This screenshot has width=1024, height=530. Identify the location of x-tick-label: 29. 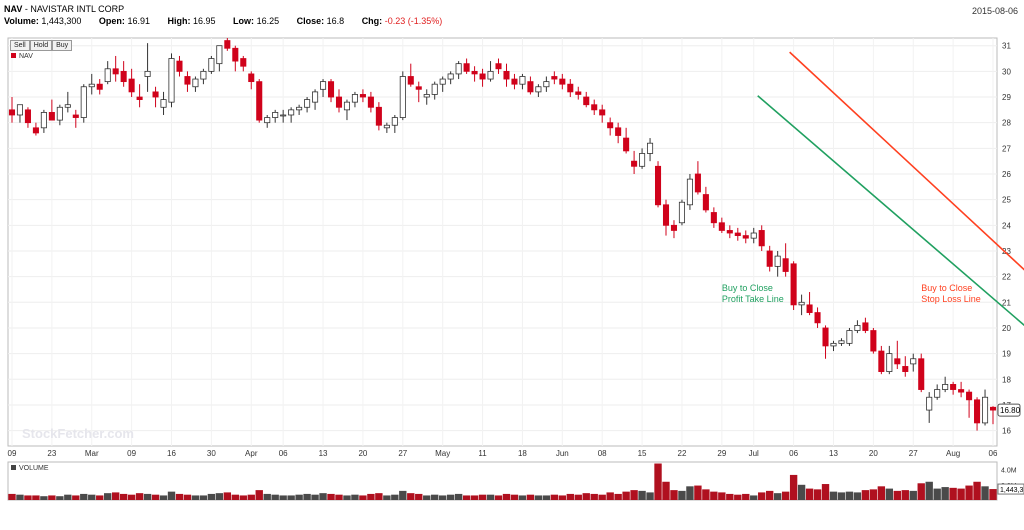
(721, 453).